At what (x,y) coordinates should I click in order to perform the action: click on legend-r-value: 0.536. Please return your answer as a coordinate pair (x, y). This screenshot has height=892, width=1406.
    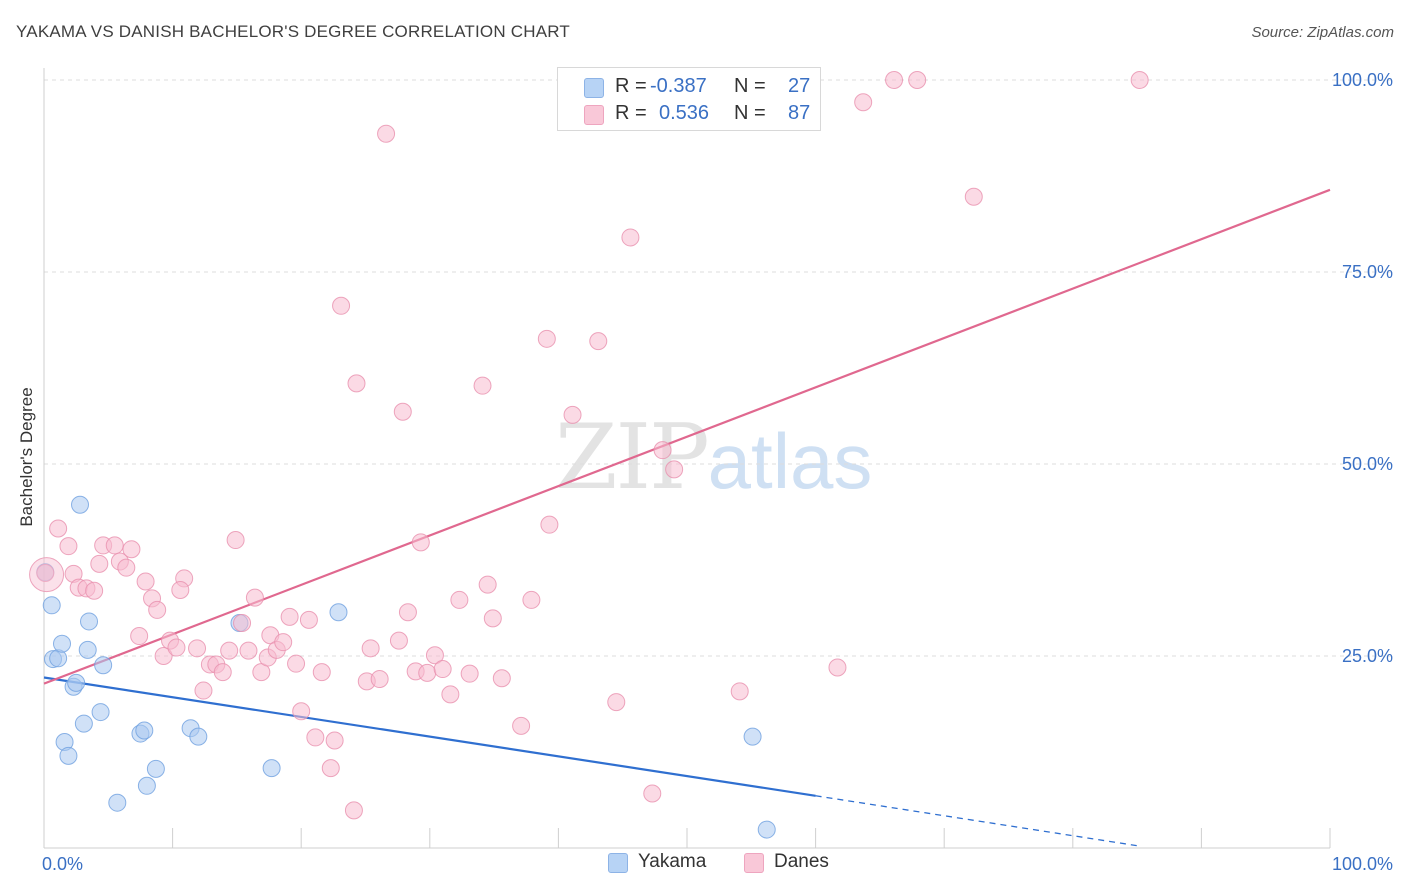
    Looking at the image, I should click on (684, 113).